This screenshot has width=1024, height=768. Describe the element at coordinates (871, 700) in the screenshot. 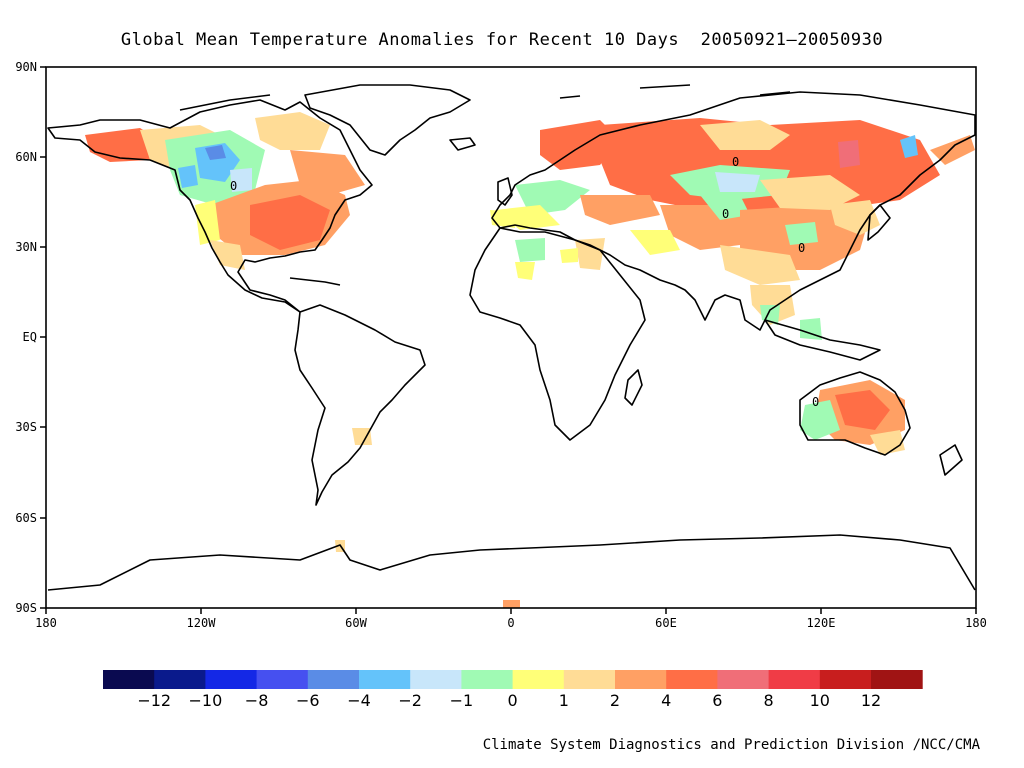

I see `colorbar-label: 12` at that location.